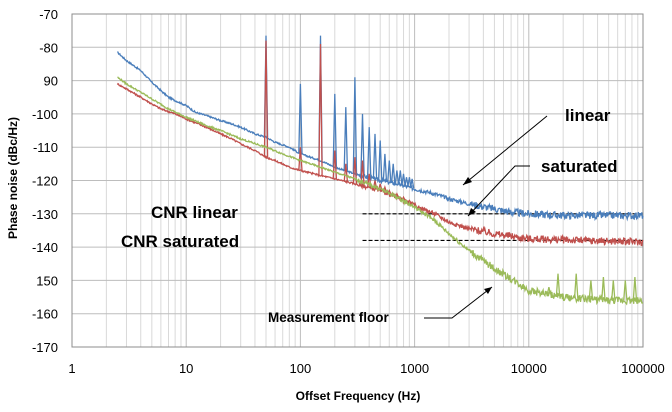  Describe the element at coordinates (45, 247) in the screenshot. I see `y-tick-label: -140` at that location.